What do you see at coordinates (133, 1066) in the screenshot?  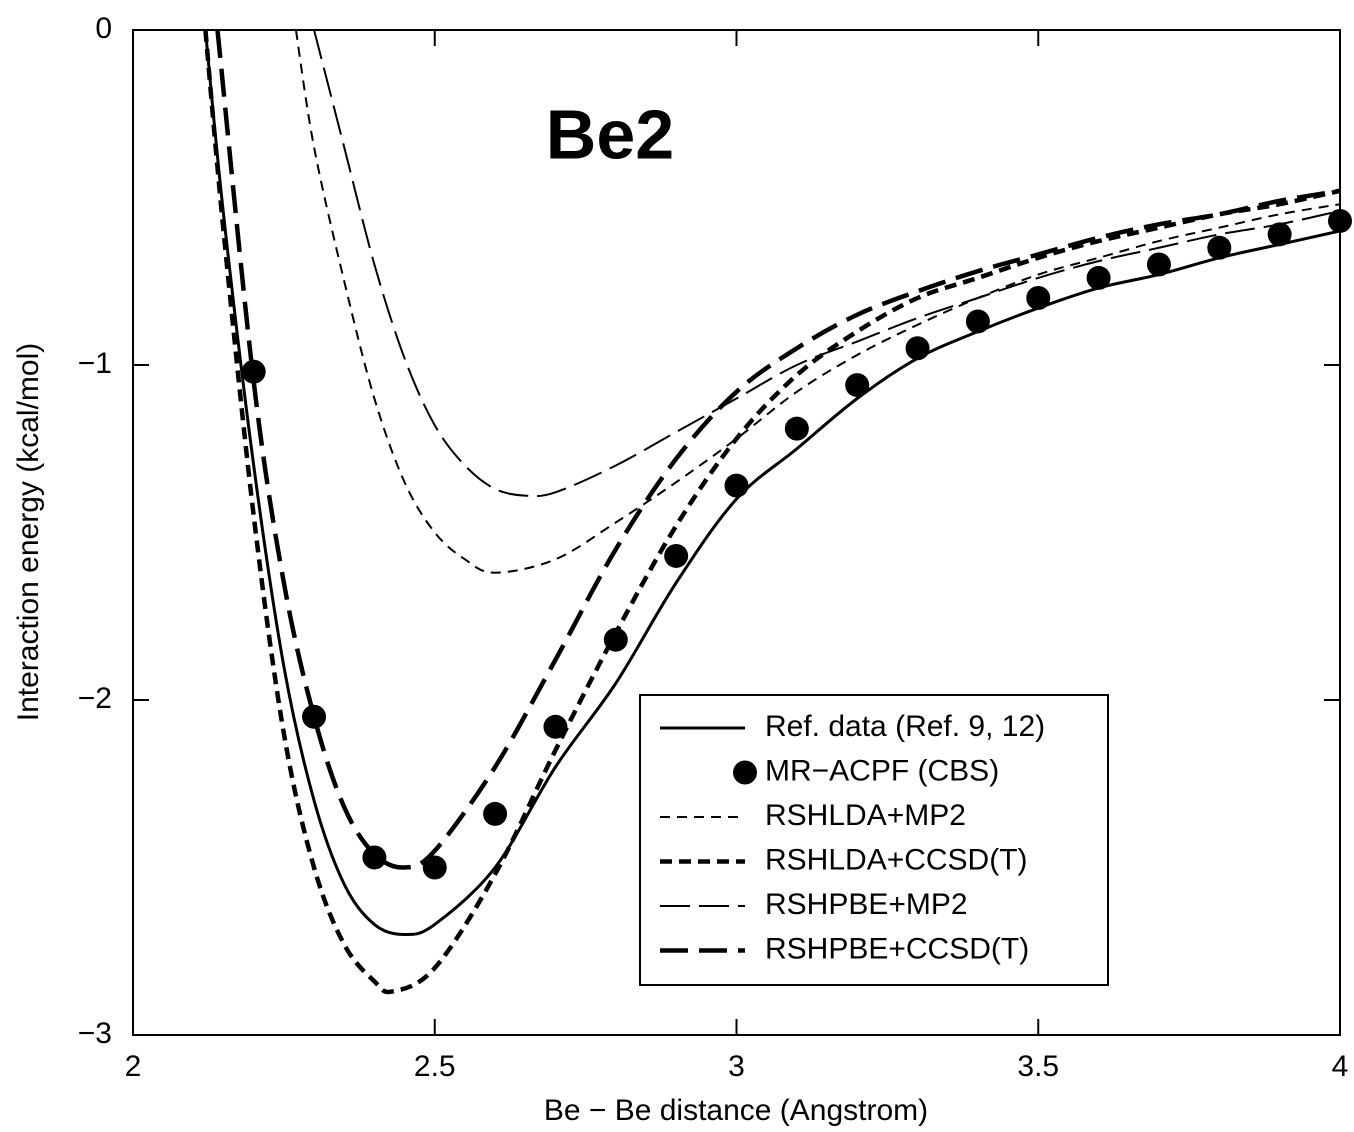 I see `x-tick-label: 2` at bounding box center [133, 1066].